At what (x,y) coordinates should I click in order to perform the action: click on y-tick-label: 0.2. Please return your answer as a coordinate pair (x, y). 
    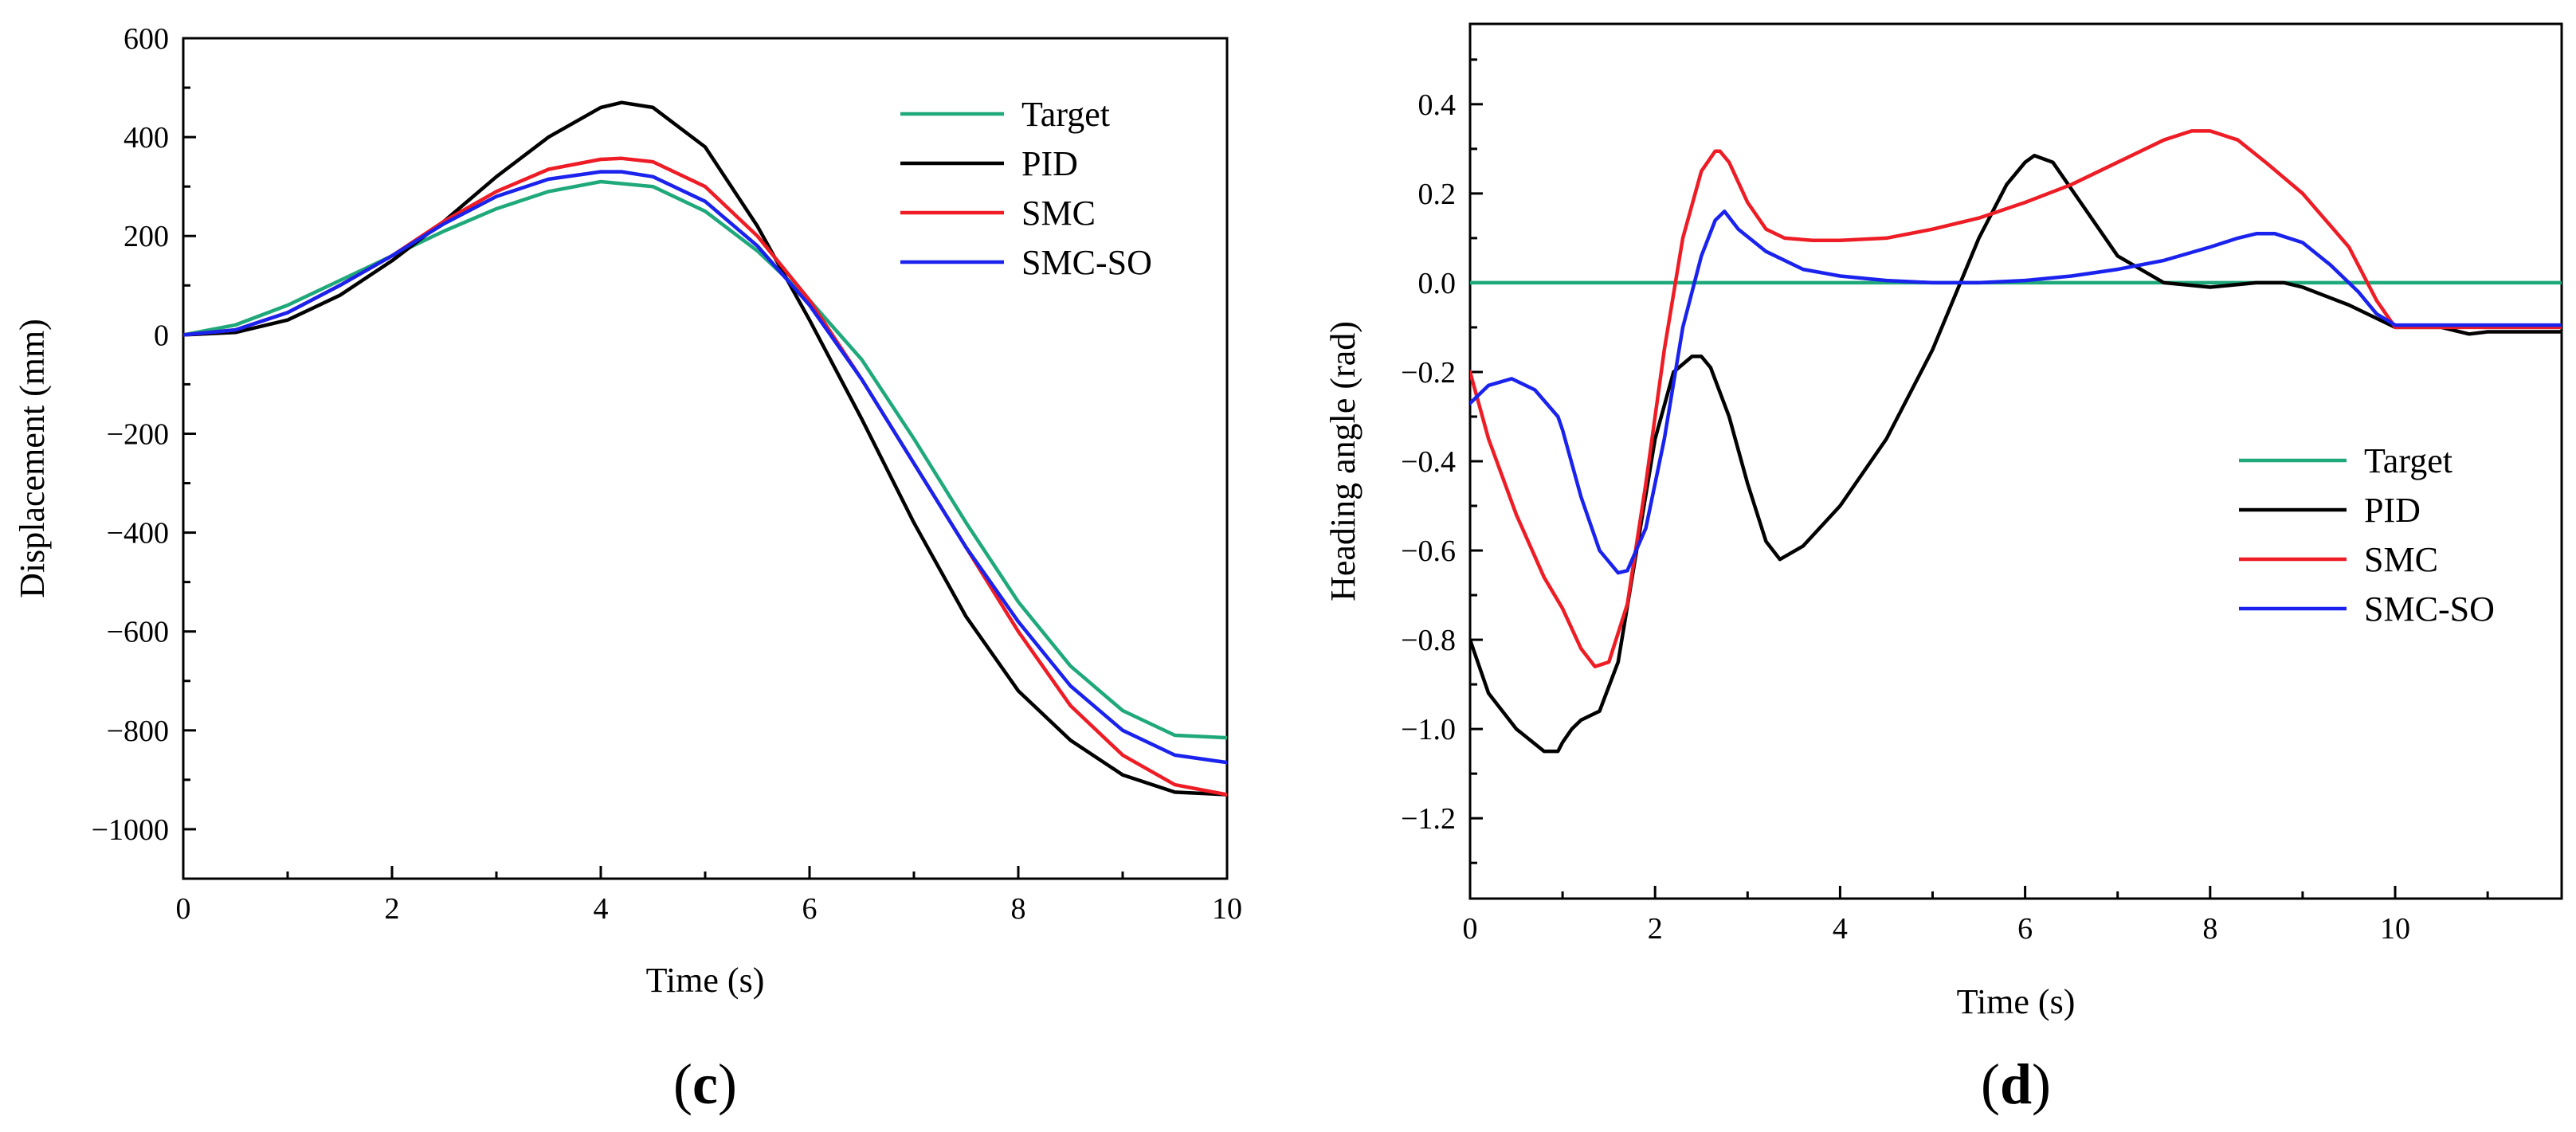
    Looking at the image, I should click on (1437, 195).